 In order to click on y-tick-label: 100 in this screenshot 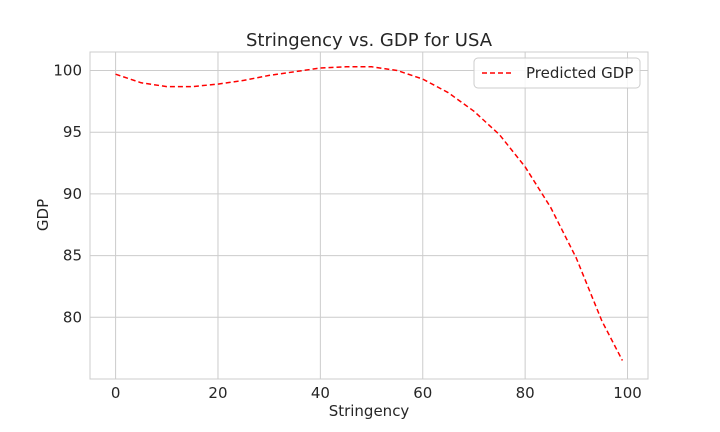, I will do `click(67, 71)`.